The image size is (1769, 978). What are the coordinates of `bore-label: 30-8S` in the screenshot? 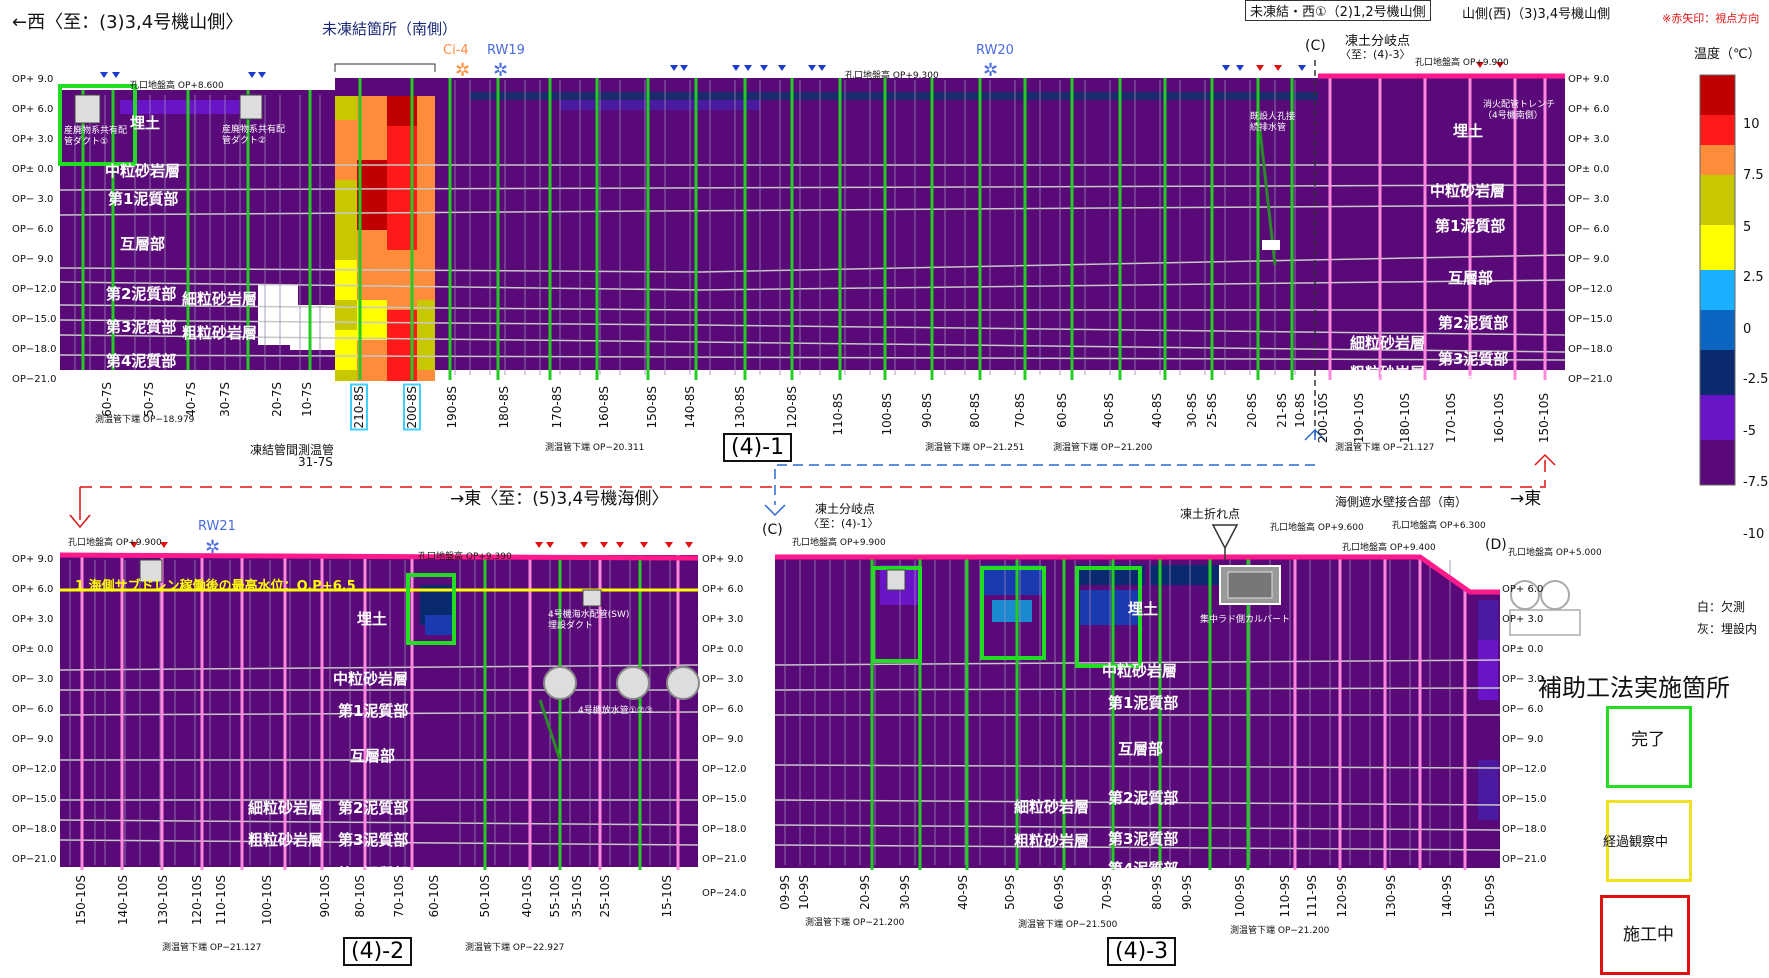 It's located at (1192, 410).